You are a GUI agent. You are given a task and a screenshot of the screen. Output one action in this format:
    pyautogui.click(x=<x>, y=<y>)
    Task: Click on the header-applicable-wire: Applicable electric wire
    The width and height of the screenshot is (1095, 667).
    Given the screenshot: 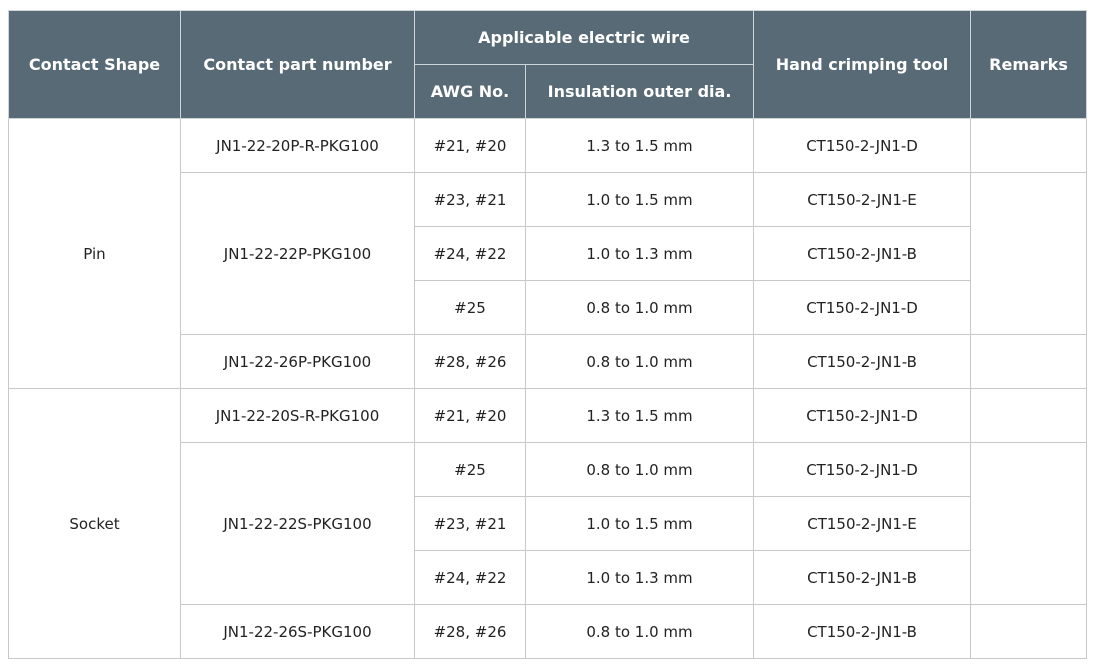 What is the action you would take?
    pyautogui.click(x=584, y=37)
    